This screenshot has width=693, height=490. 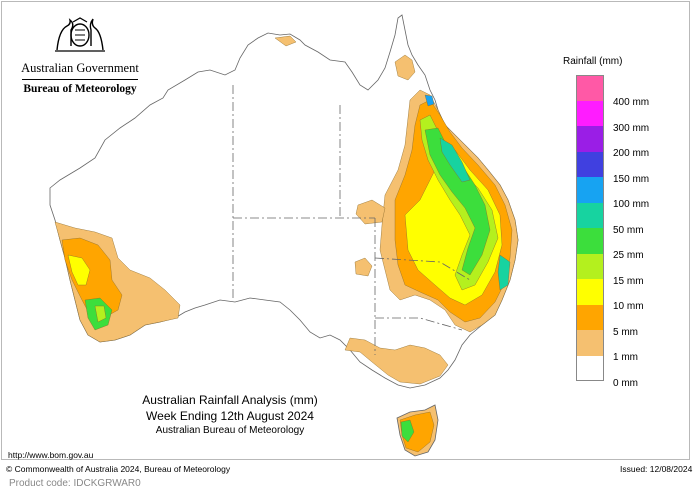 I want to click on coat-of-arms-icon, so click(x=80, y=34).